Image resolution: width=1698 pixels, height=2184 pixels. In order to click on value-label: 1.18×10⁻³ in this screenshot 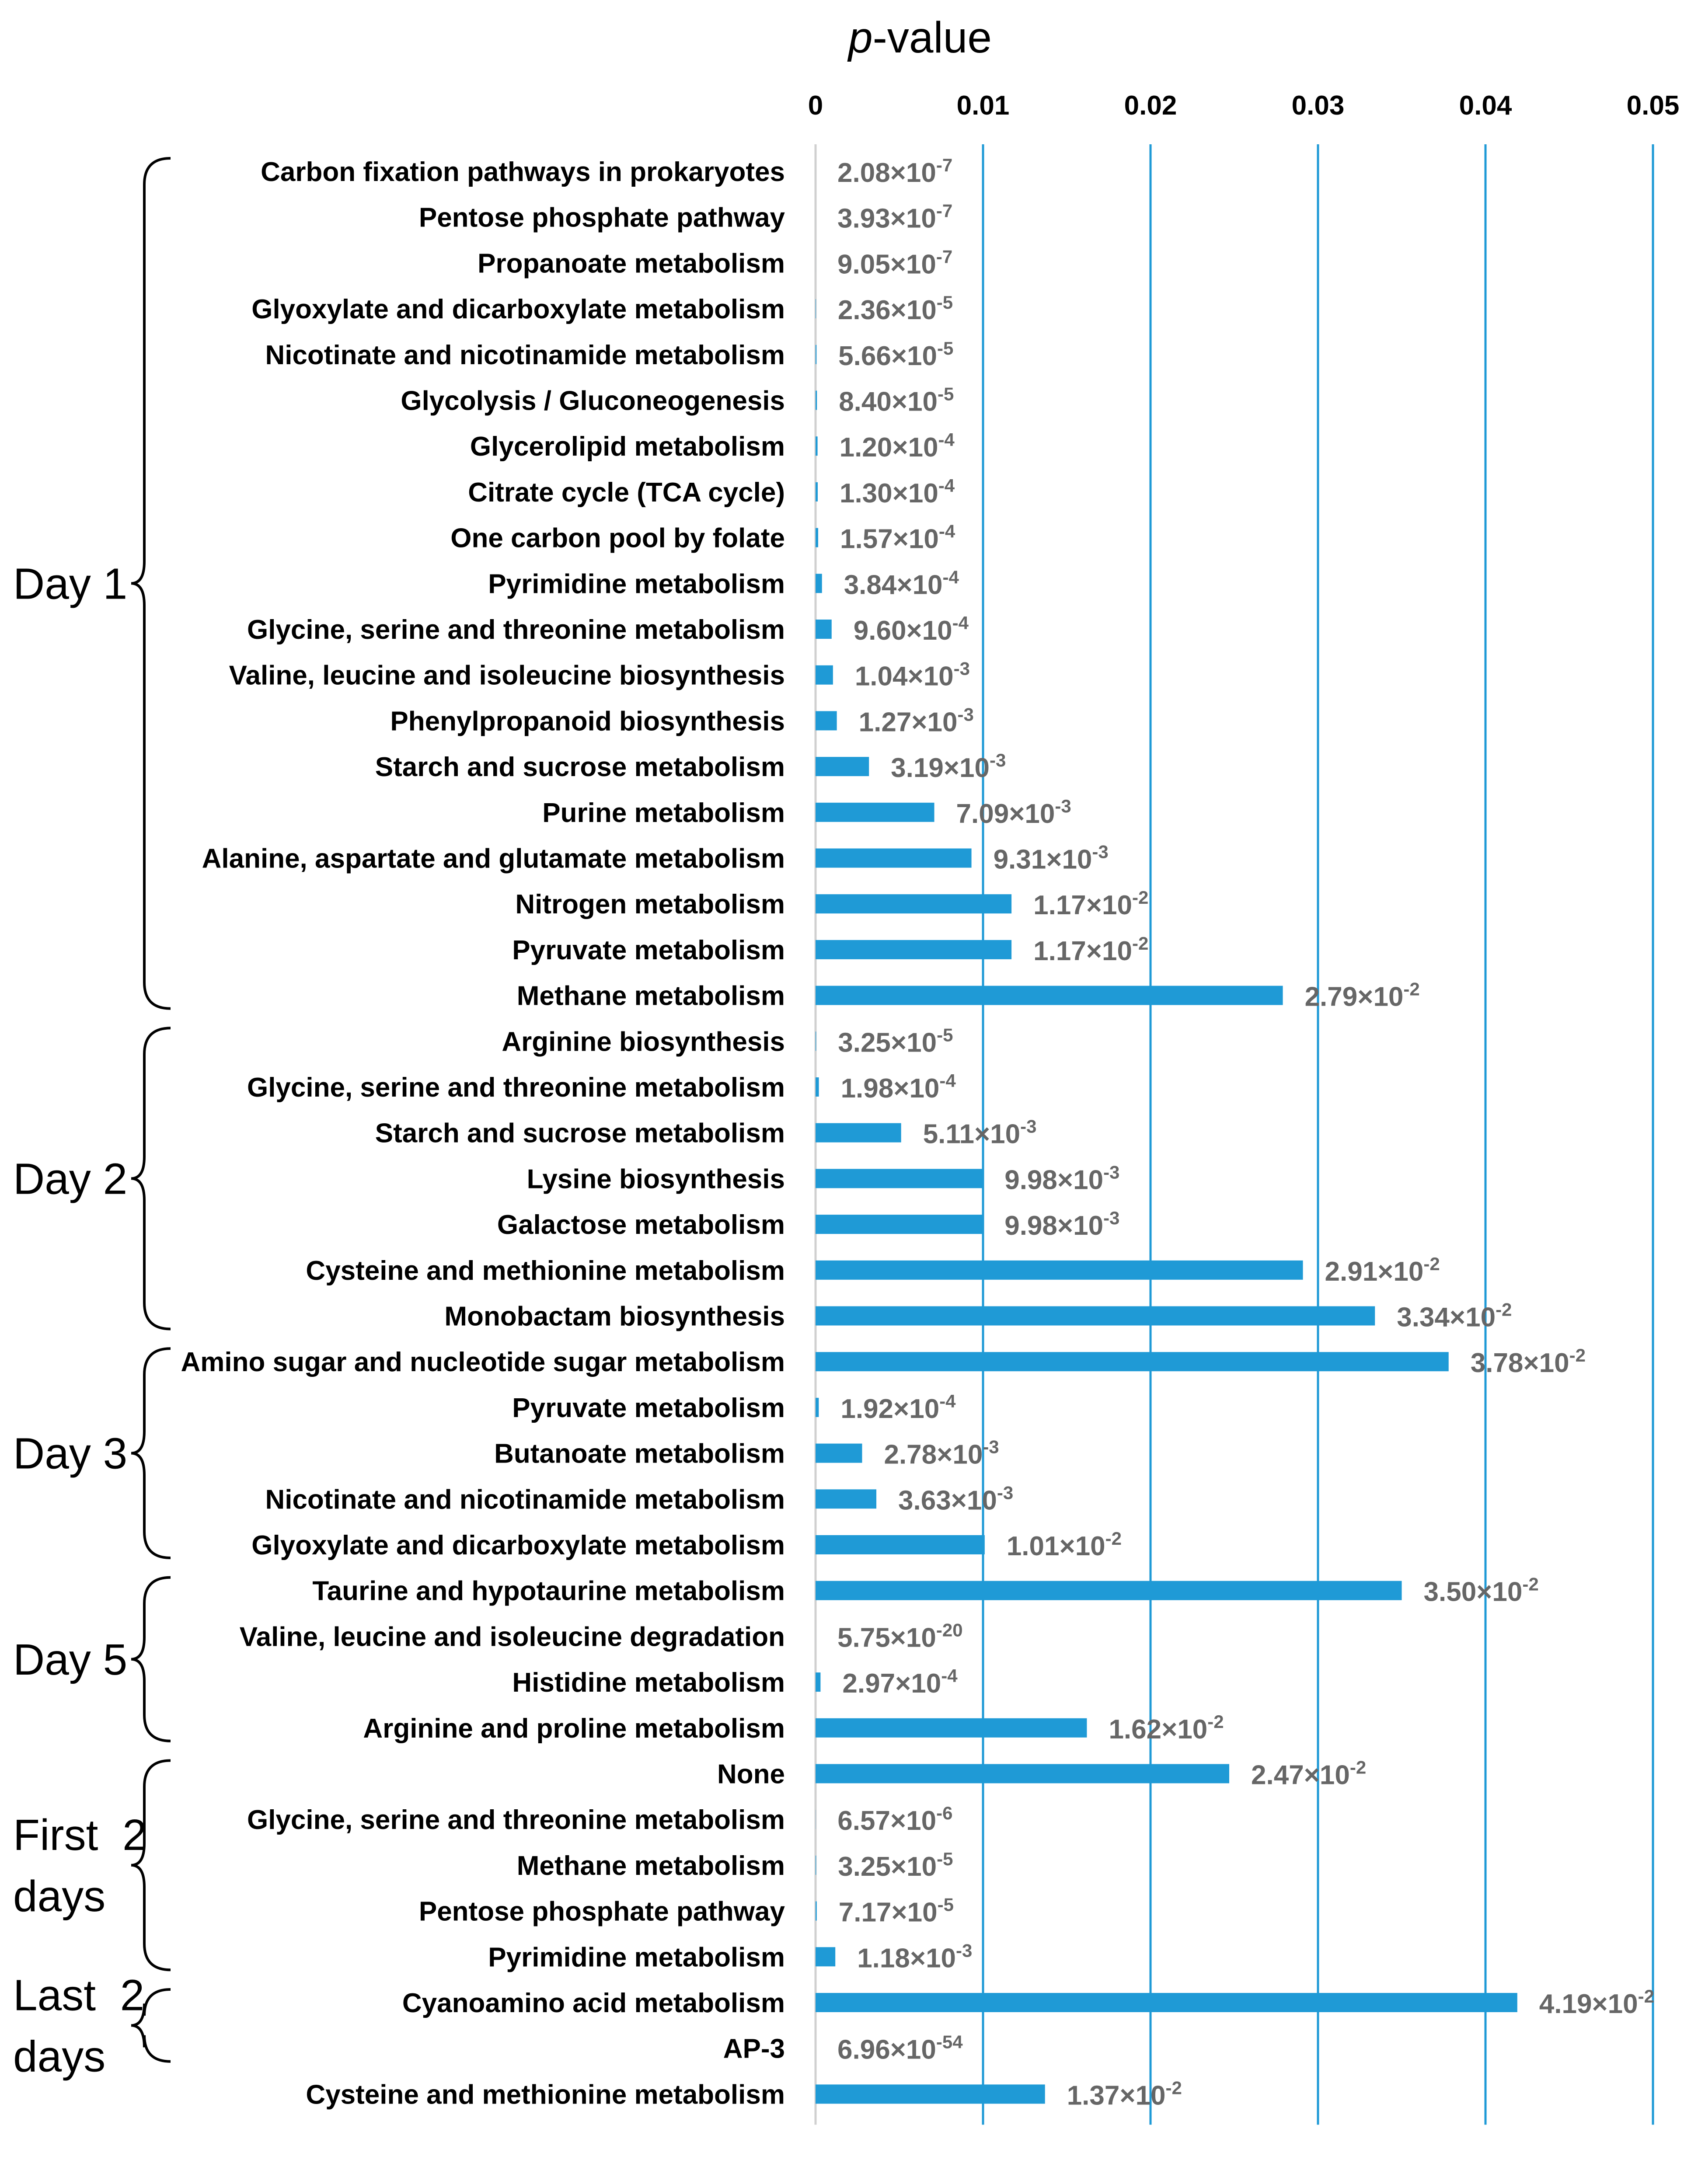, I will do `click(914, 1956)`.